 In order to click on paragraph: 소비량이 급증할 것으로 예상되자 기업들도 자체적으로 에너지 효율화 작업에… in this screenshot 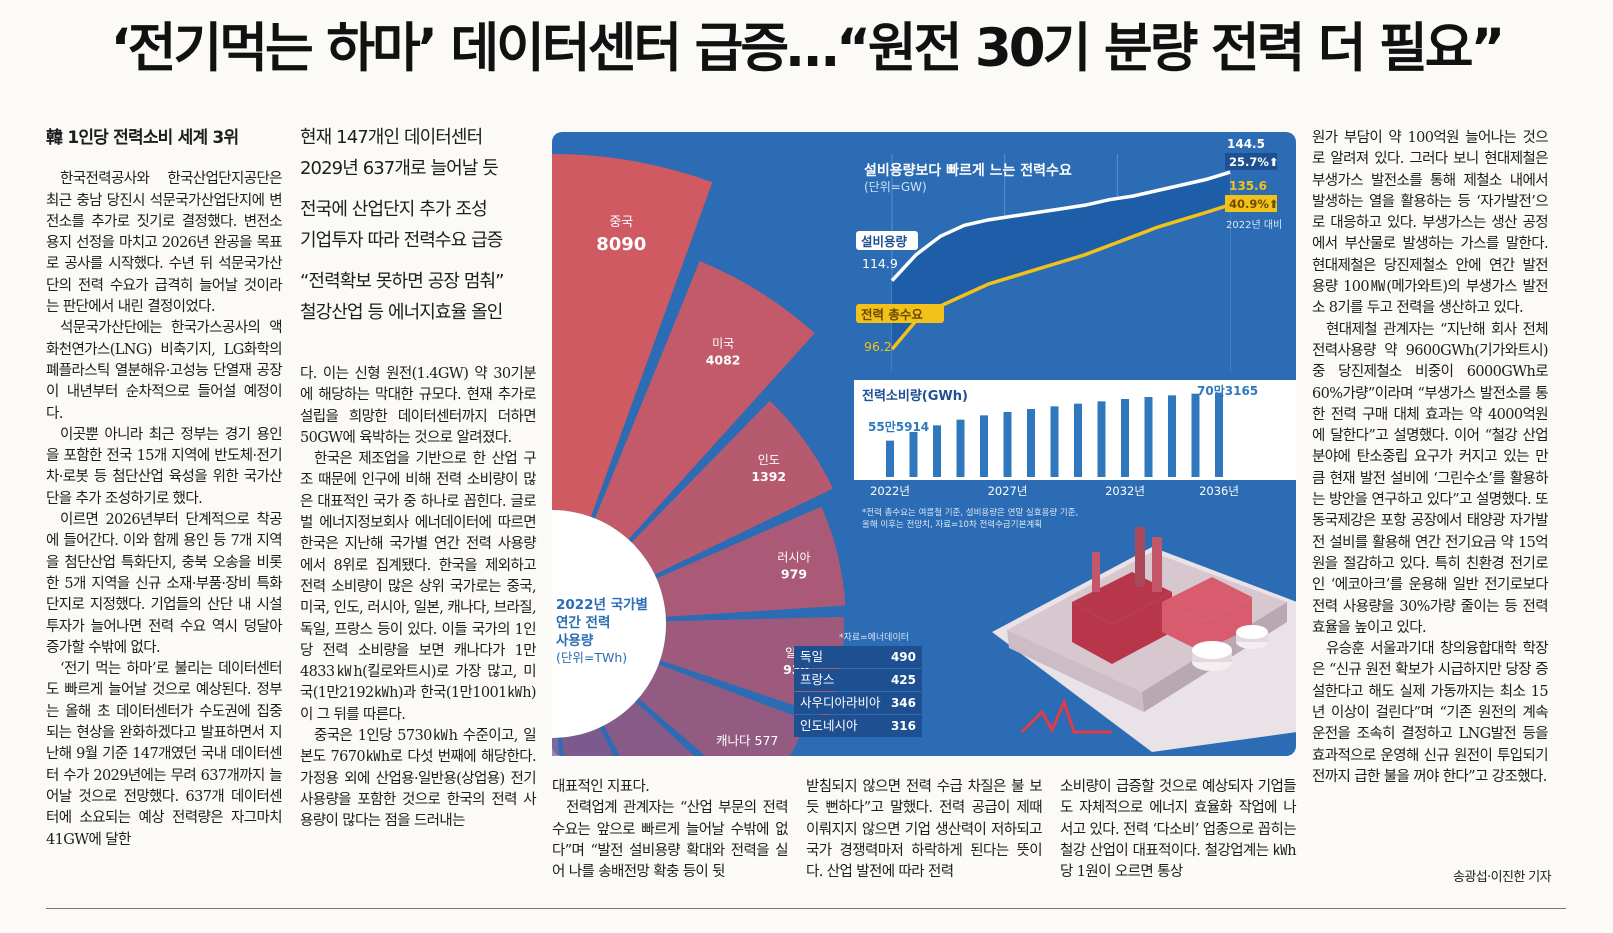, I will do `click(1178, 830)`.